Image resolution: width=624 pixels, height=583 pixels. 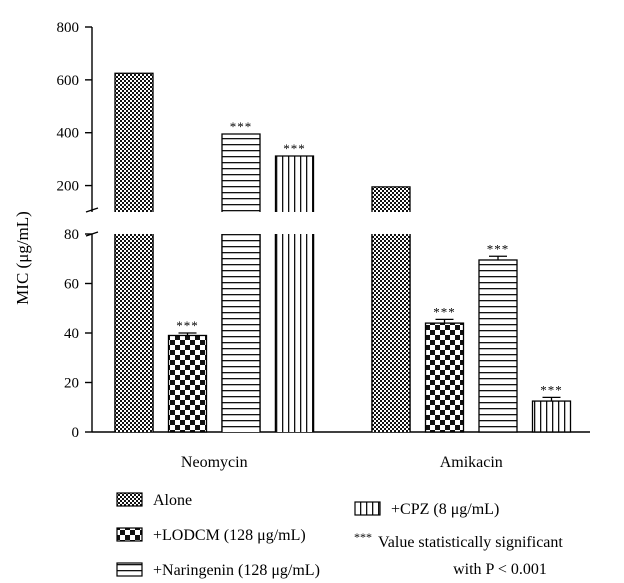 What do you see at coordinates (68, 28) in the screenshot?
I see `y-tick-label: 800` at bounding box center [68, 28].